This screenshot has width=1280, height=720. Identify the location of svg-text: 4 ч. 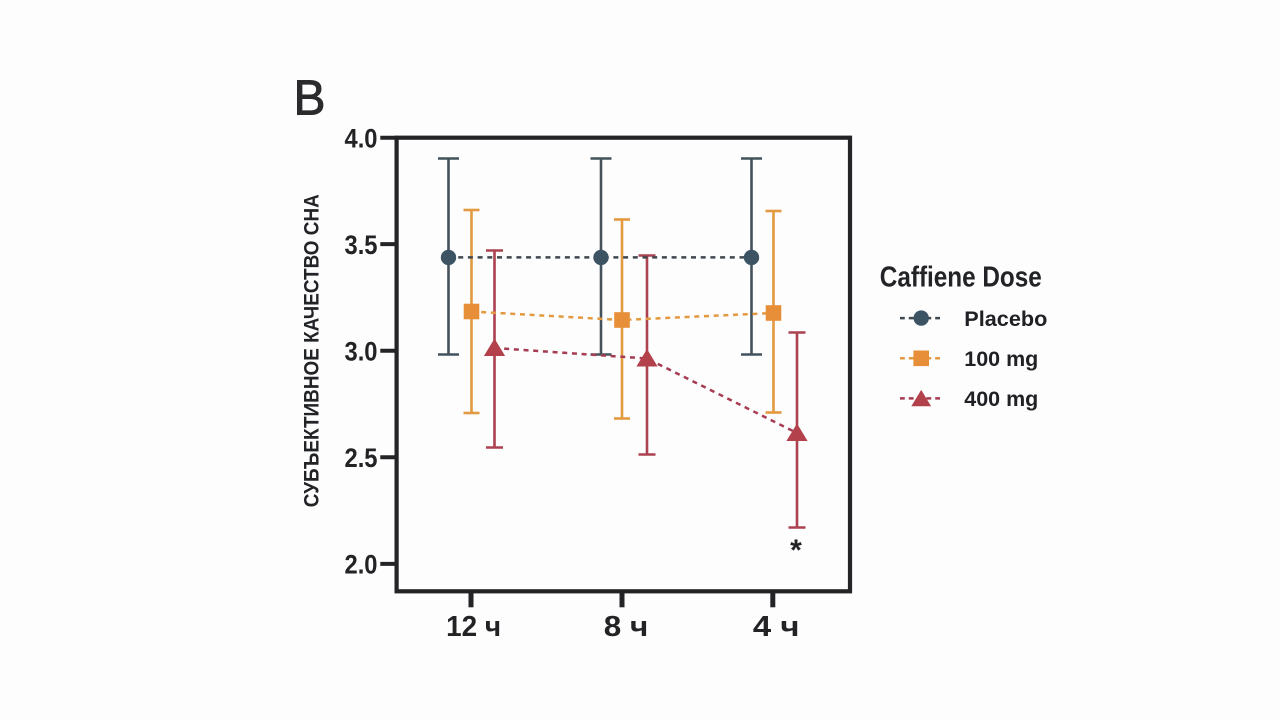
(776, 627).